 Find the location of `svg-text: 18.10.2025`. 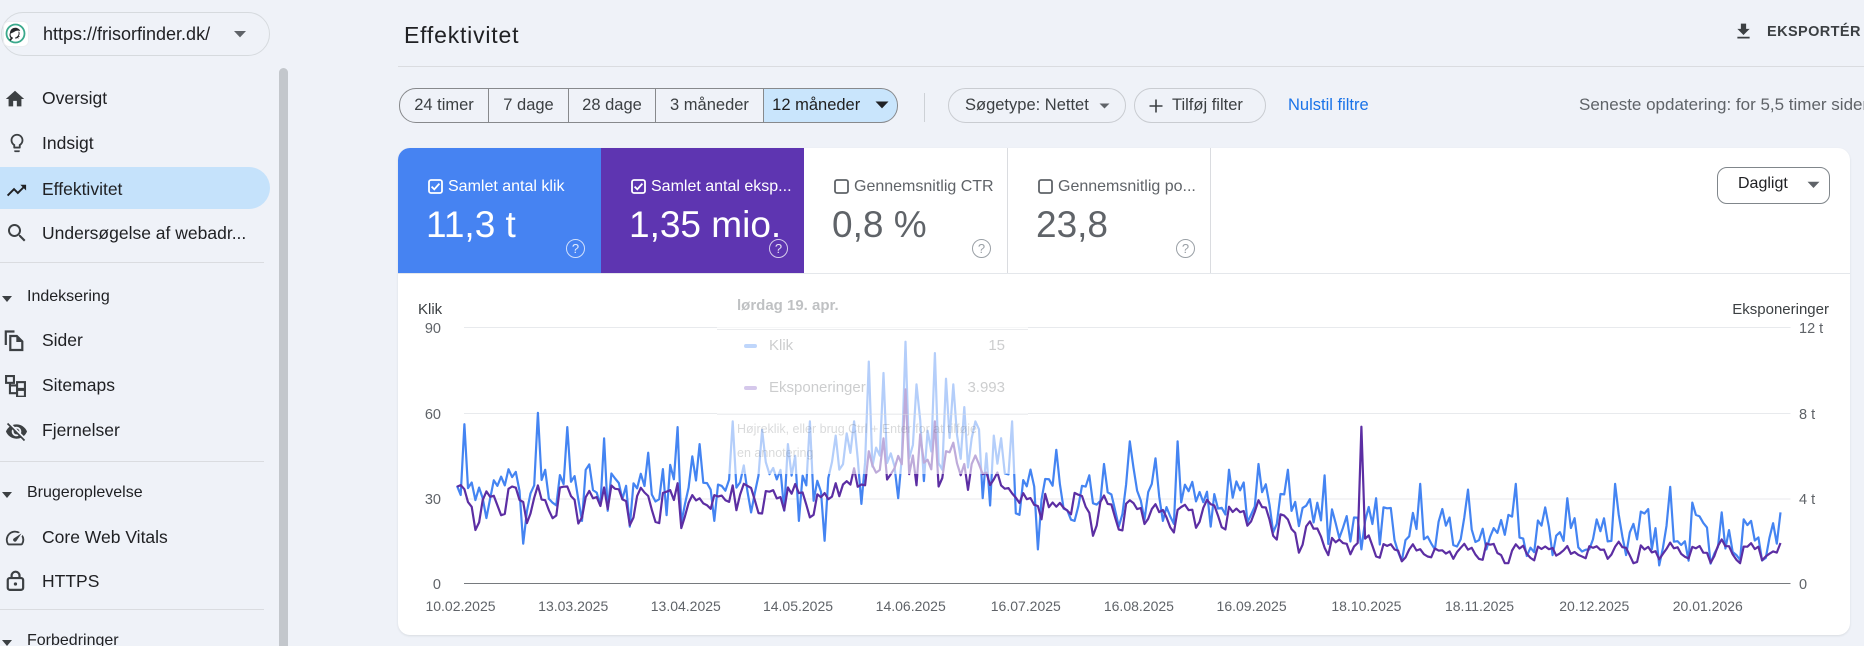

svg-text: 18.10.2025 is located at coordinates (1366, 606).